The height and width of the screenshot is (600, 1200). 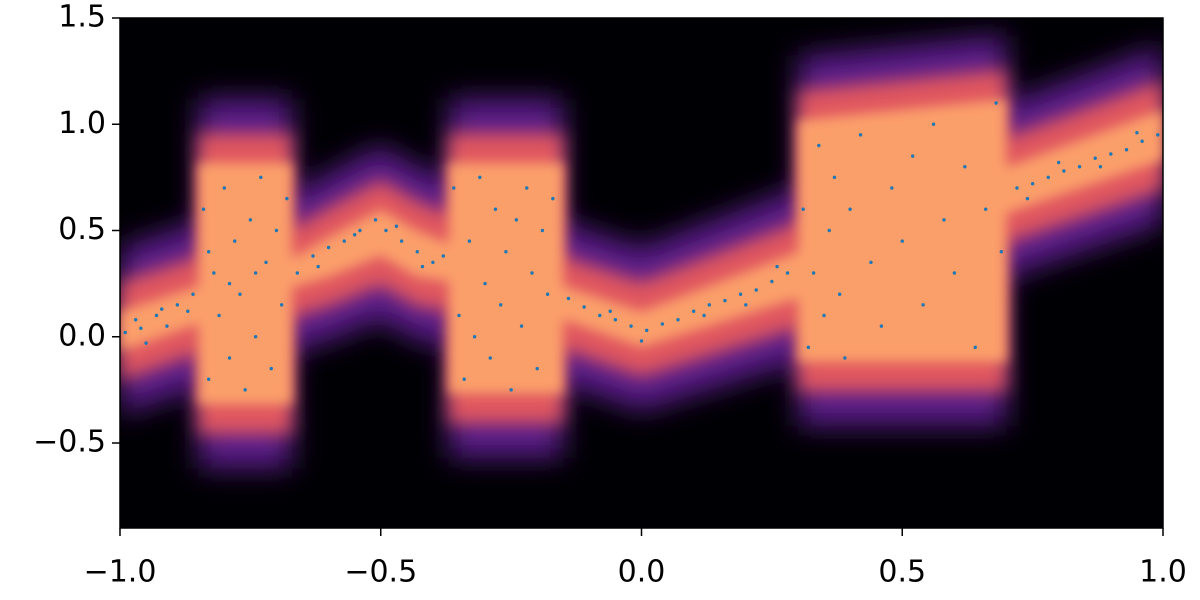 I want to click on x-tick-label: 1.0, so click(x=1163, y=572).